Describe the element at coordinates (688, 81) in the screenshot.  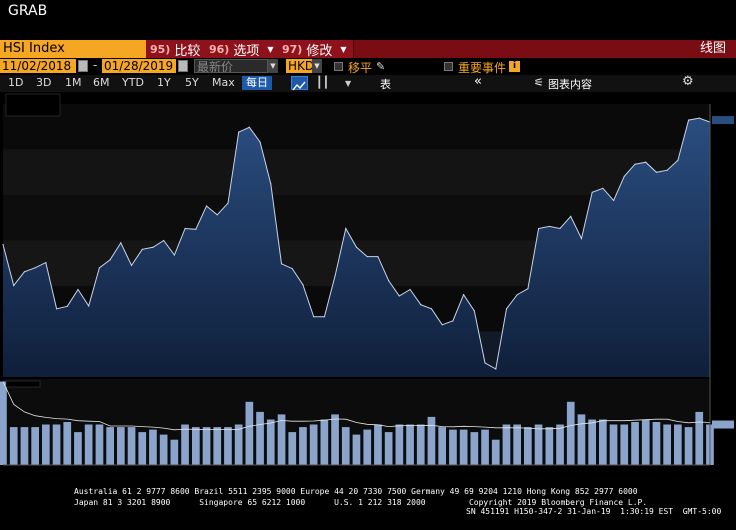
I see `gear-icon: ⚙` at that location.